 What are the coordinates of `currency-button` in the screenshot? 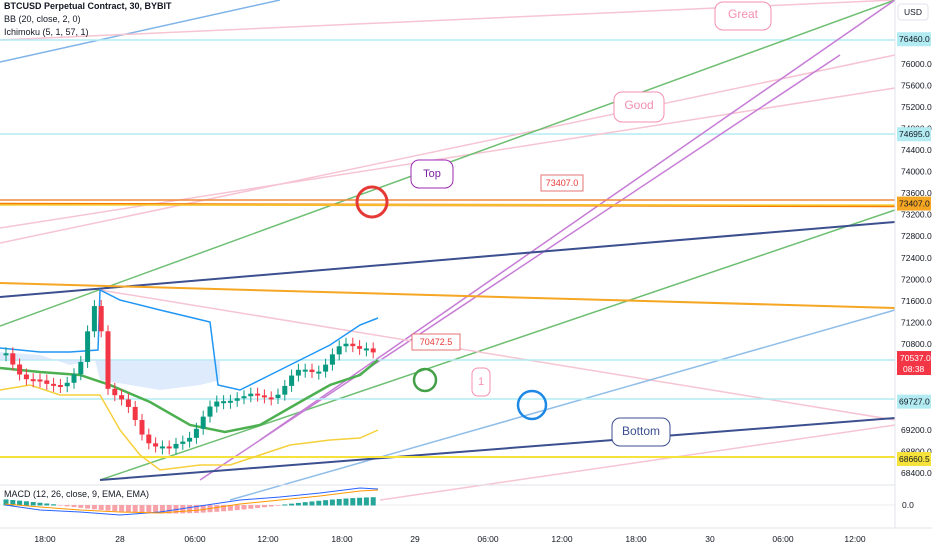 It's located at (913, 12).